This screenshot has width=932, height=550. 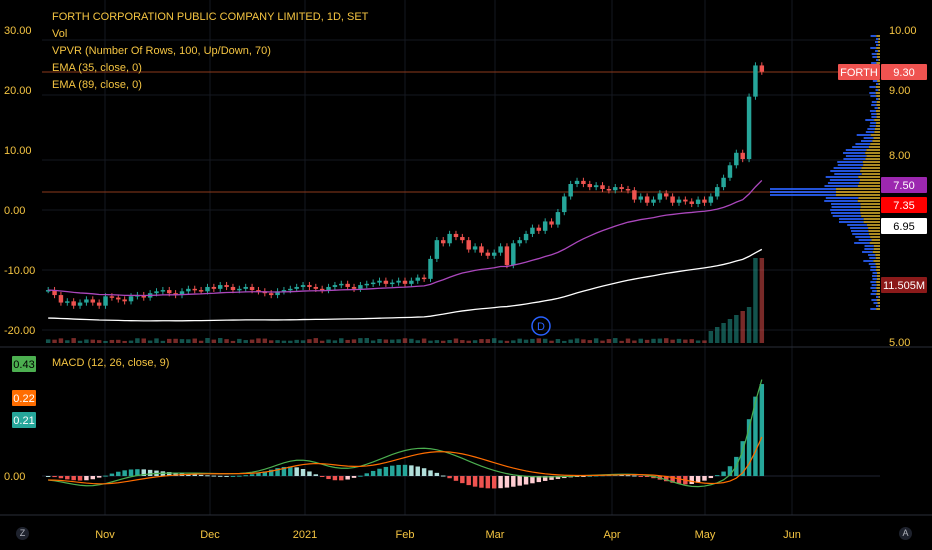 I want to click on ticker-tag: FORTH, so click(x=859, y=73).